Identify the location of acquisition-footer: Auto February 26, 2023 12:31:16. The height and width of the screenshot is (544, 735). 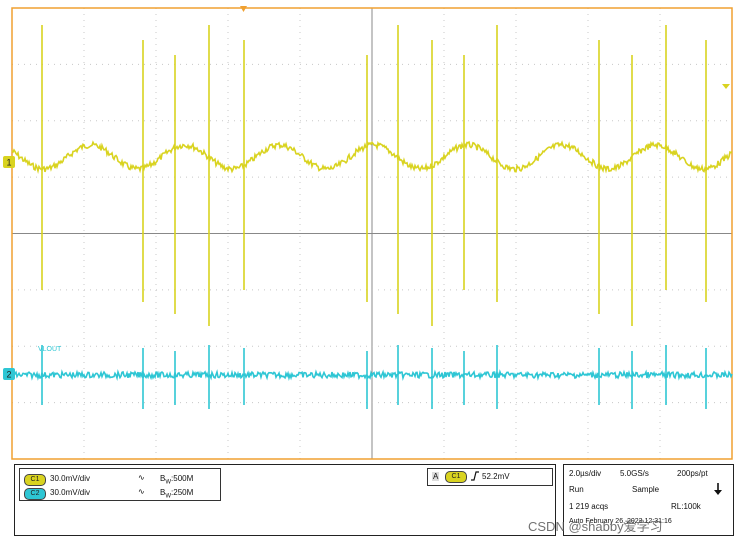
(620, 521).